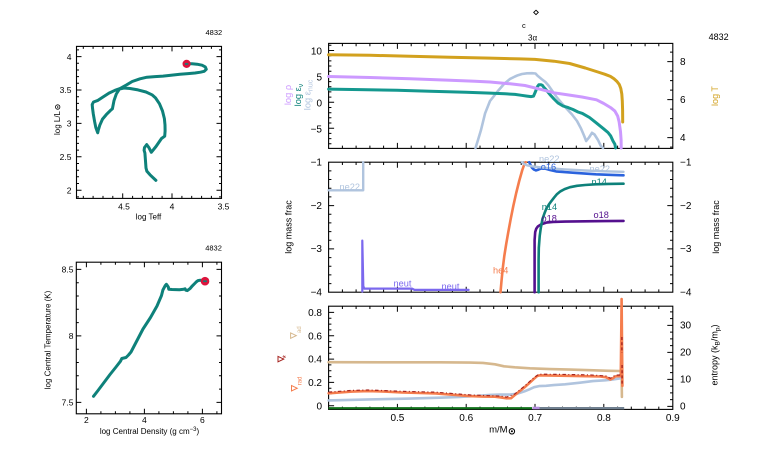 The image size is (766, 465). I want to click on svg-text: he4, so click(500, 271).